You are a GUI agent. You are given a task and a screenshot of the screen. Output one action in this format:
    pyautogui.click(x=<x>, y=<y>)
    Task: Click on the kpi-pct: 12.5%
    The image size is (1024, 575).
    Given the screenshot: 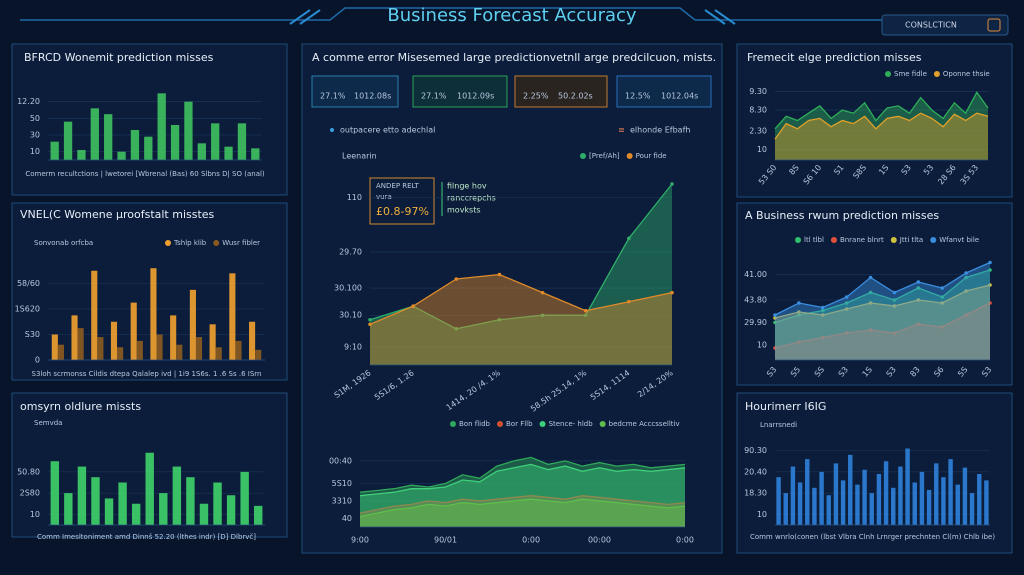 What is the action you would take?
    pyautogui.click(x=638, y=96)
    